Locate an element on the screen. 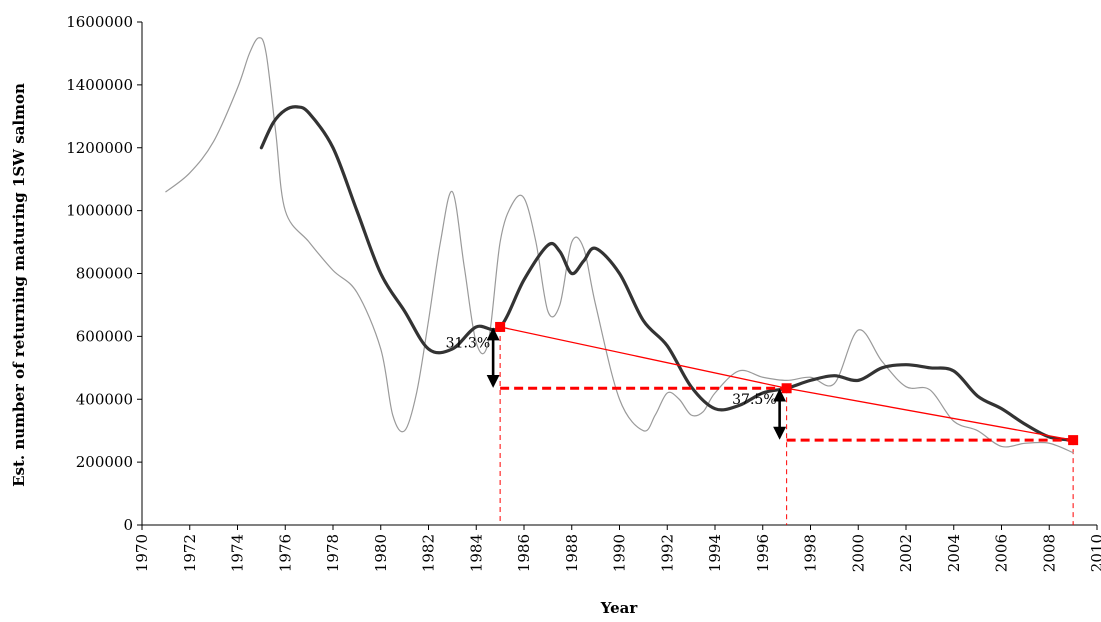 The image size is (1101, 622). y-tick-label: 1200000 is located at coordinates (99, 148).